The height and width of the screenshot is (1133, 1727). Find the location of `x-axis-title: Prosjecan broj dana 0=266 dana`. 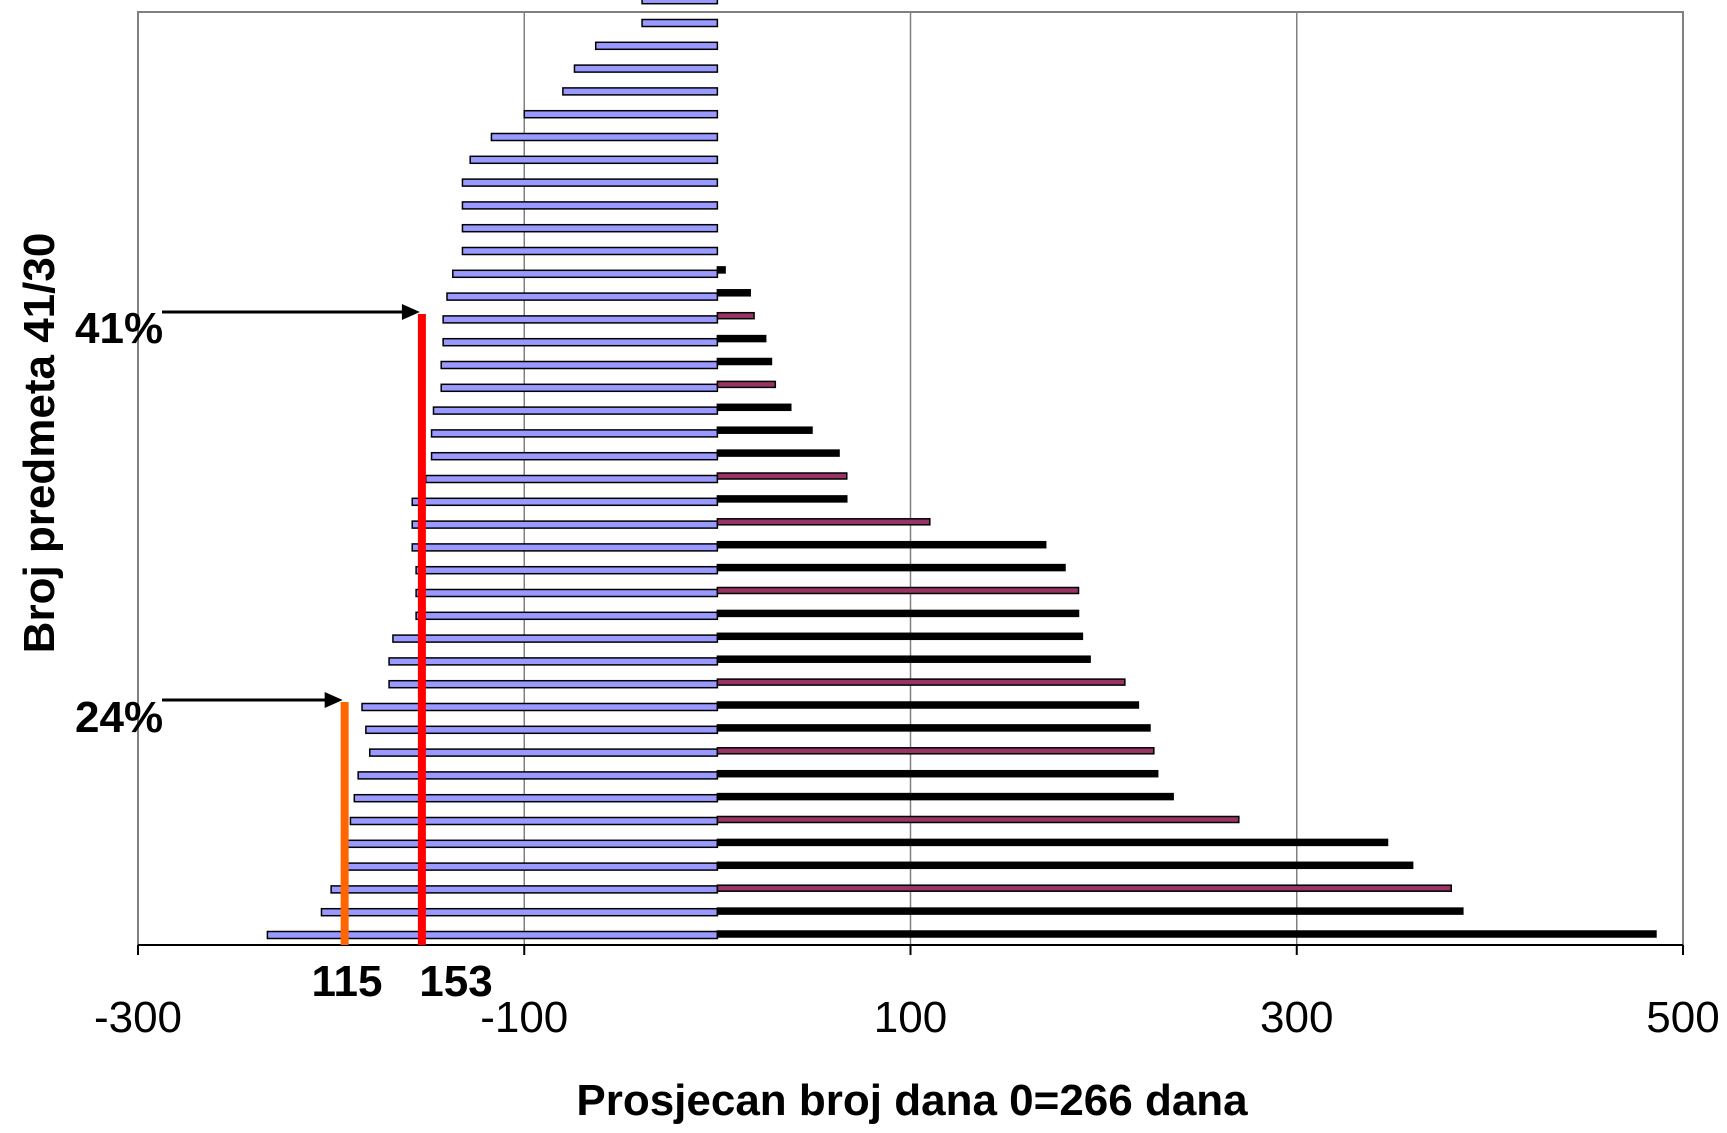

x-axis-title: Prosjecan broj dana 0=266 dana is located at coordinates (912, 1100).